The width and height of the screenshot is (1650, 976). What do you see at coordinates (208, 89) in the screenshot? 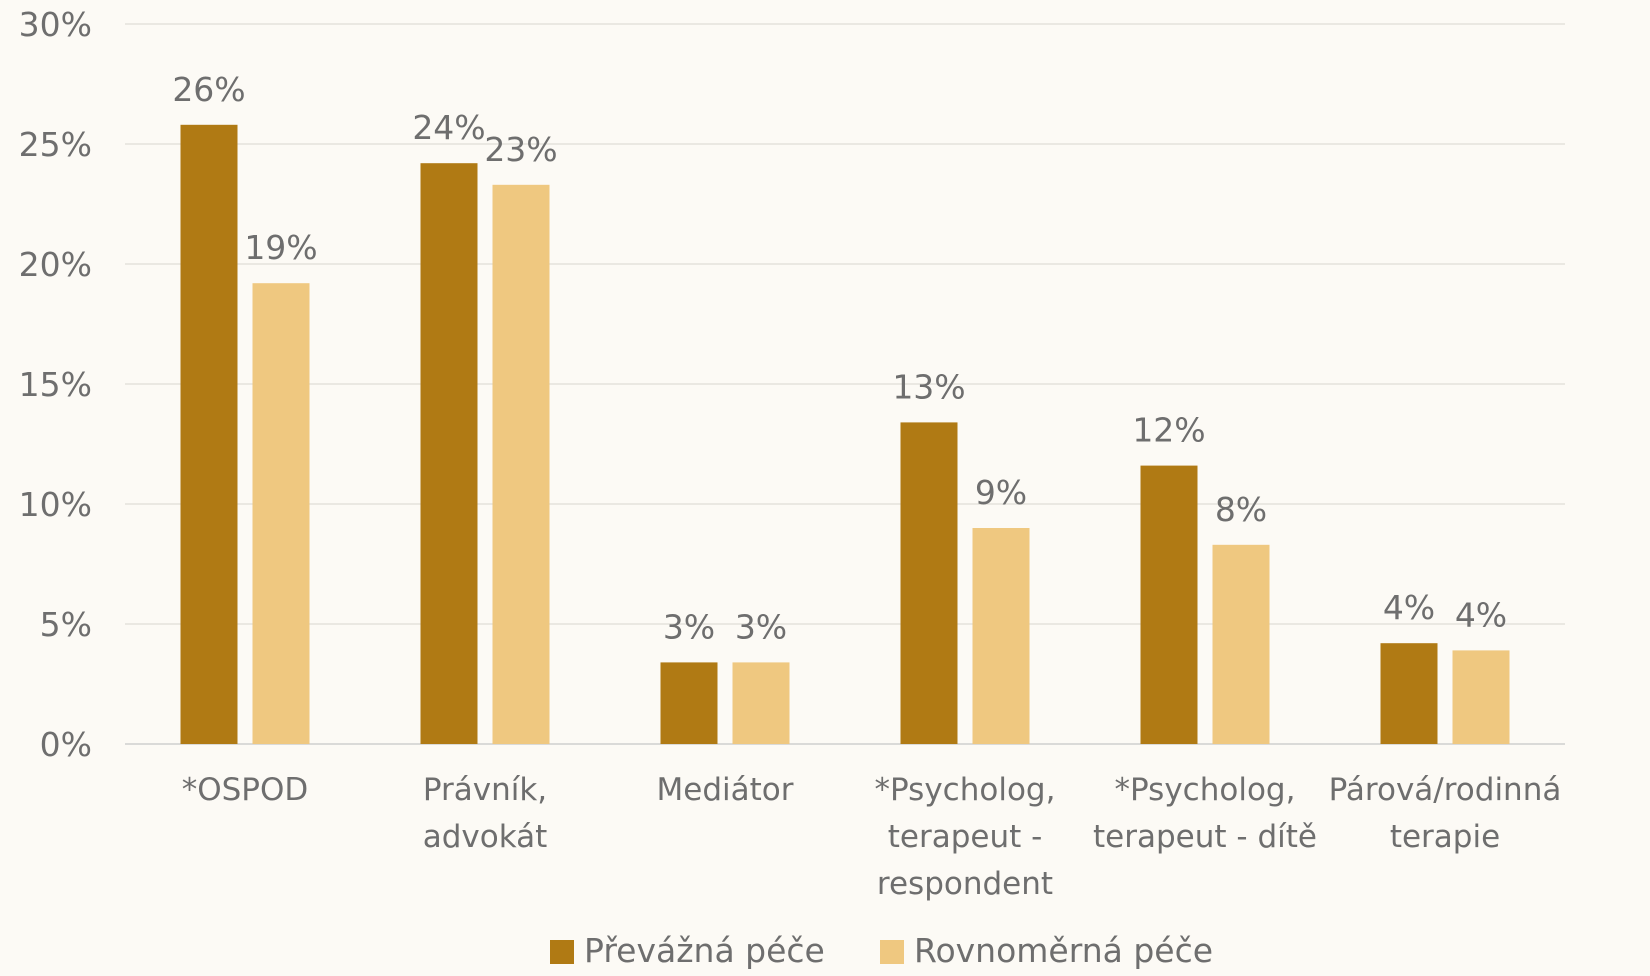
I see `data-label: 26%` at bounding box center [208, 89].